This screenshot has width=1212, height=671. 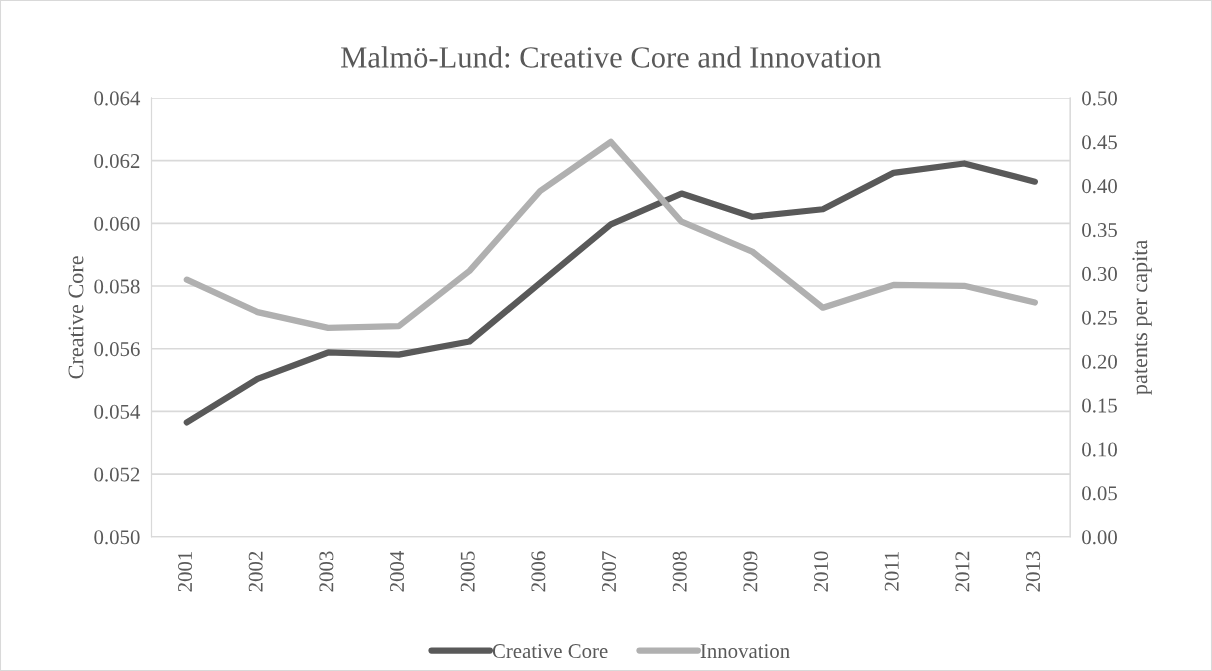 I want to click on y2-tick-label: 0.05, so click(x=1099, y=493).